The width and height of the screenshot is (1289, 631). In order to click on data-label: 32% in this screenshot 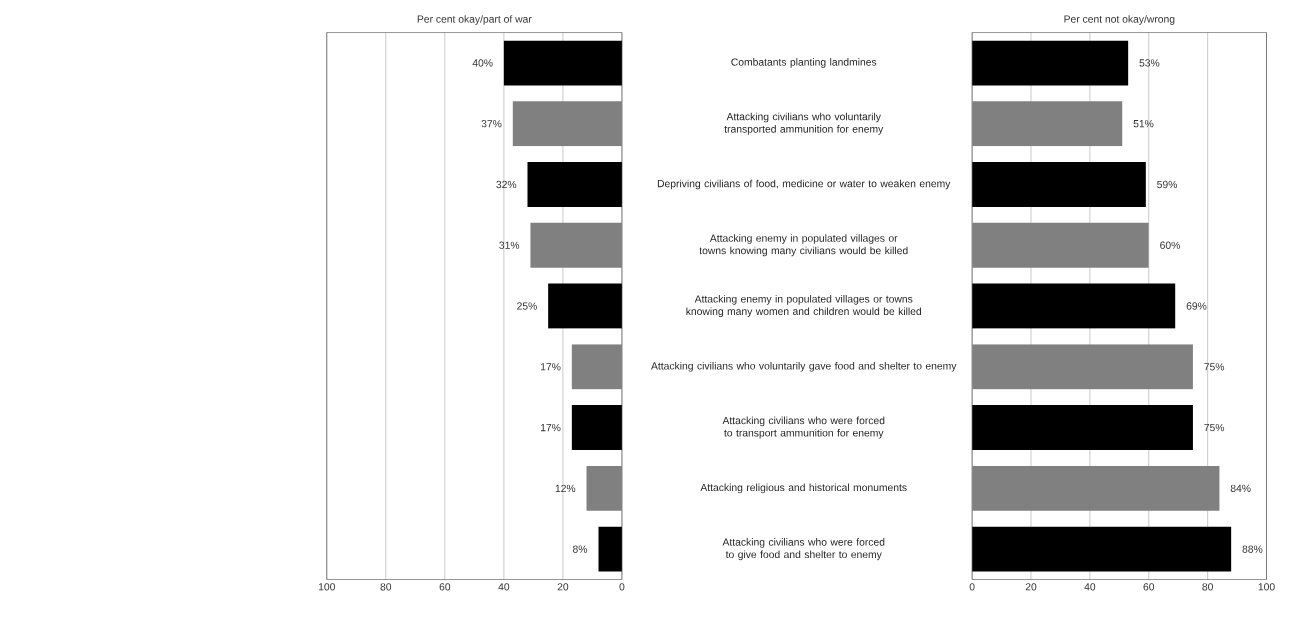, I will do `click(506, 184)`.